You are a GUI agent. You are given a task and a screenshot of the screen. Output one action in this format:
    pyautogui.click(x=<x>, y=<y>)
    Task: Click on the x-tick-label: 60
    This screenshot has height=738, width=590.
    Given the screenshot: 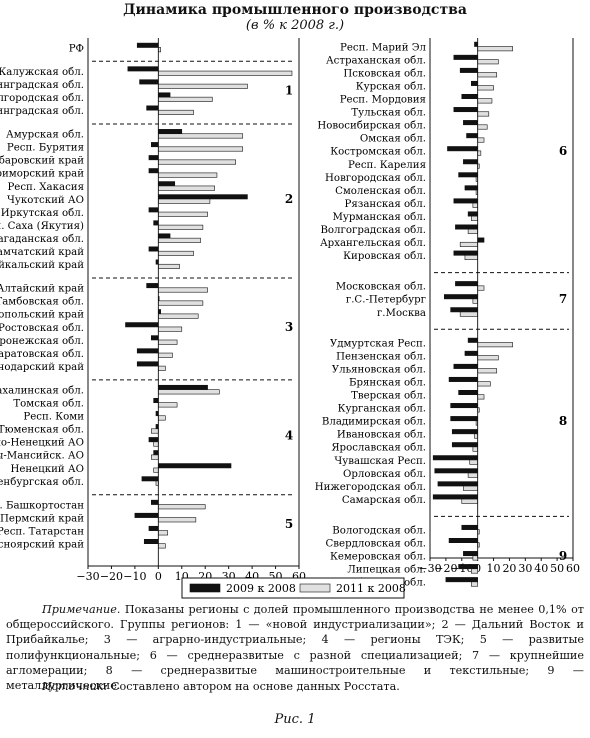 What is the action you would take?
    pyautogui.click(x=573, y=568)
    